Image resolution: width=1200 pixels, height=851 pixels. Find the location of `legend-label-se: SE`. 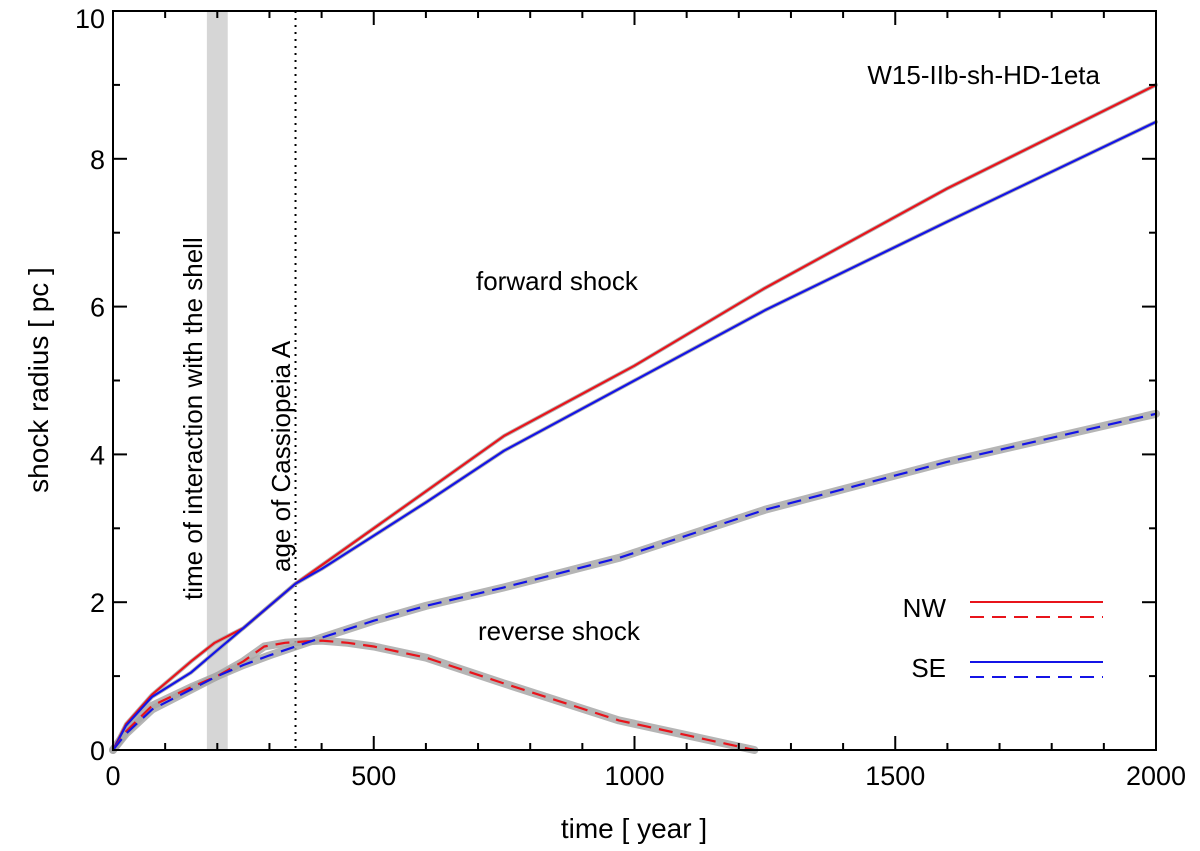

legend-label-se: SE is located at coordinates (928, 668).